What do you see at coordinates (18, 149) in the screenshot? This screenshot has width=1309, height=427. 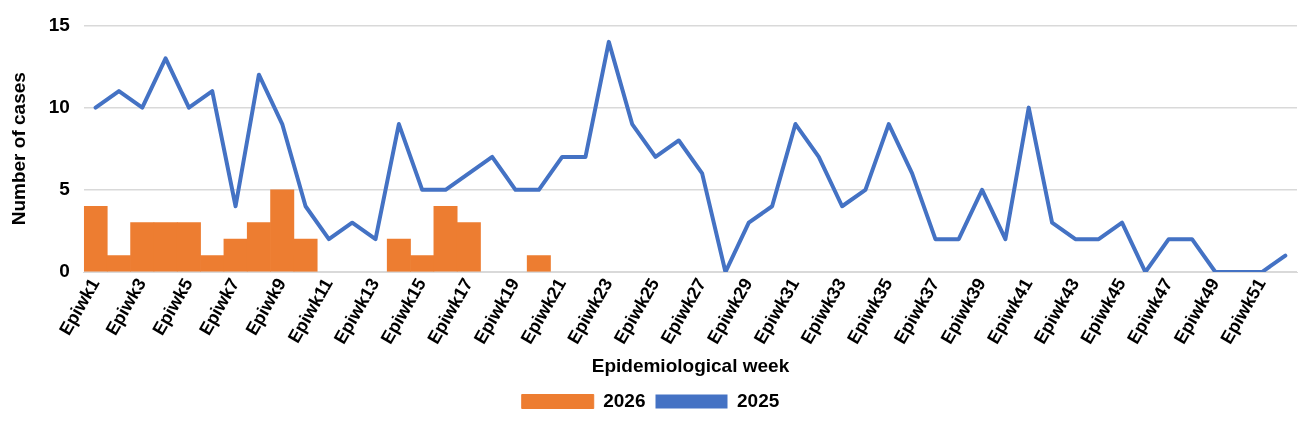 I see `y-axis-title: Number of cases` at bounding box center [18, 149].